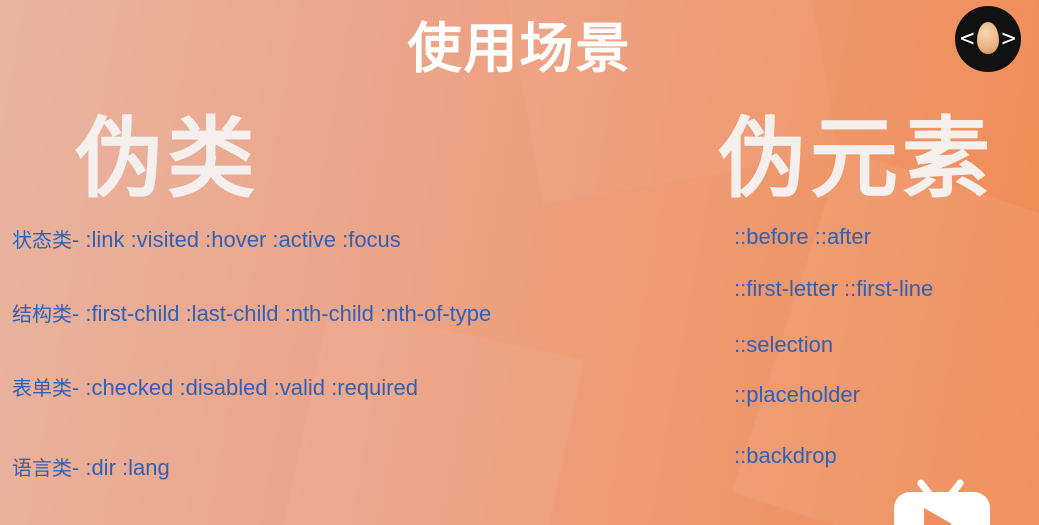 The width and height of the screenshot is (1039, 525). I want to click on pseudo-class-row-form: 表单类- :checked :disabled :valid :required, so click(215, 386).